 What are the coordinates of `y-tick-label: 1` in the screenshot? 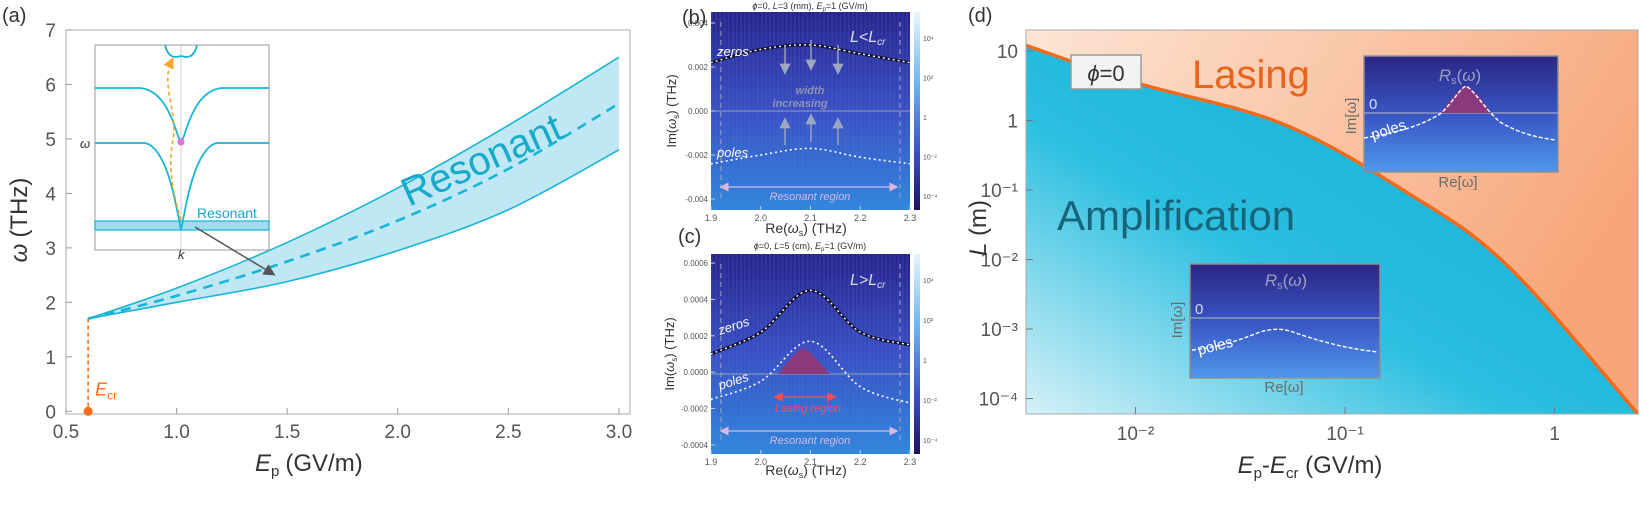 It's located at (1012, 121).